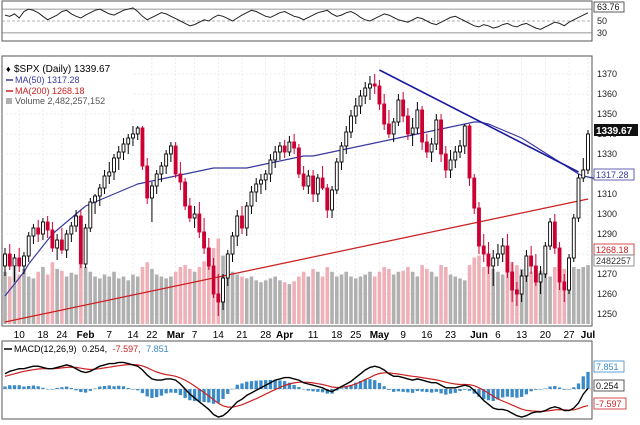  Describe the element at coordinates (546, 335) in the screenshot. I see `date-tick-label: 20` at that location.